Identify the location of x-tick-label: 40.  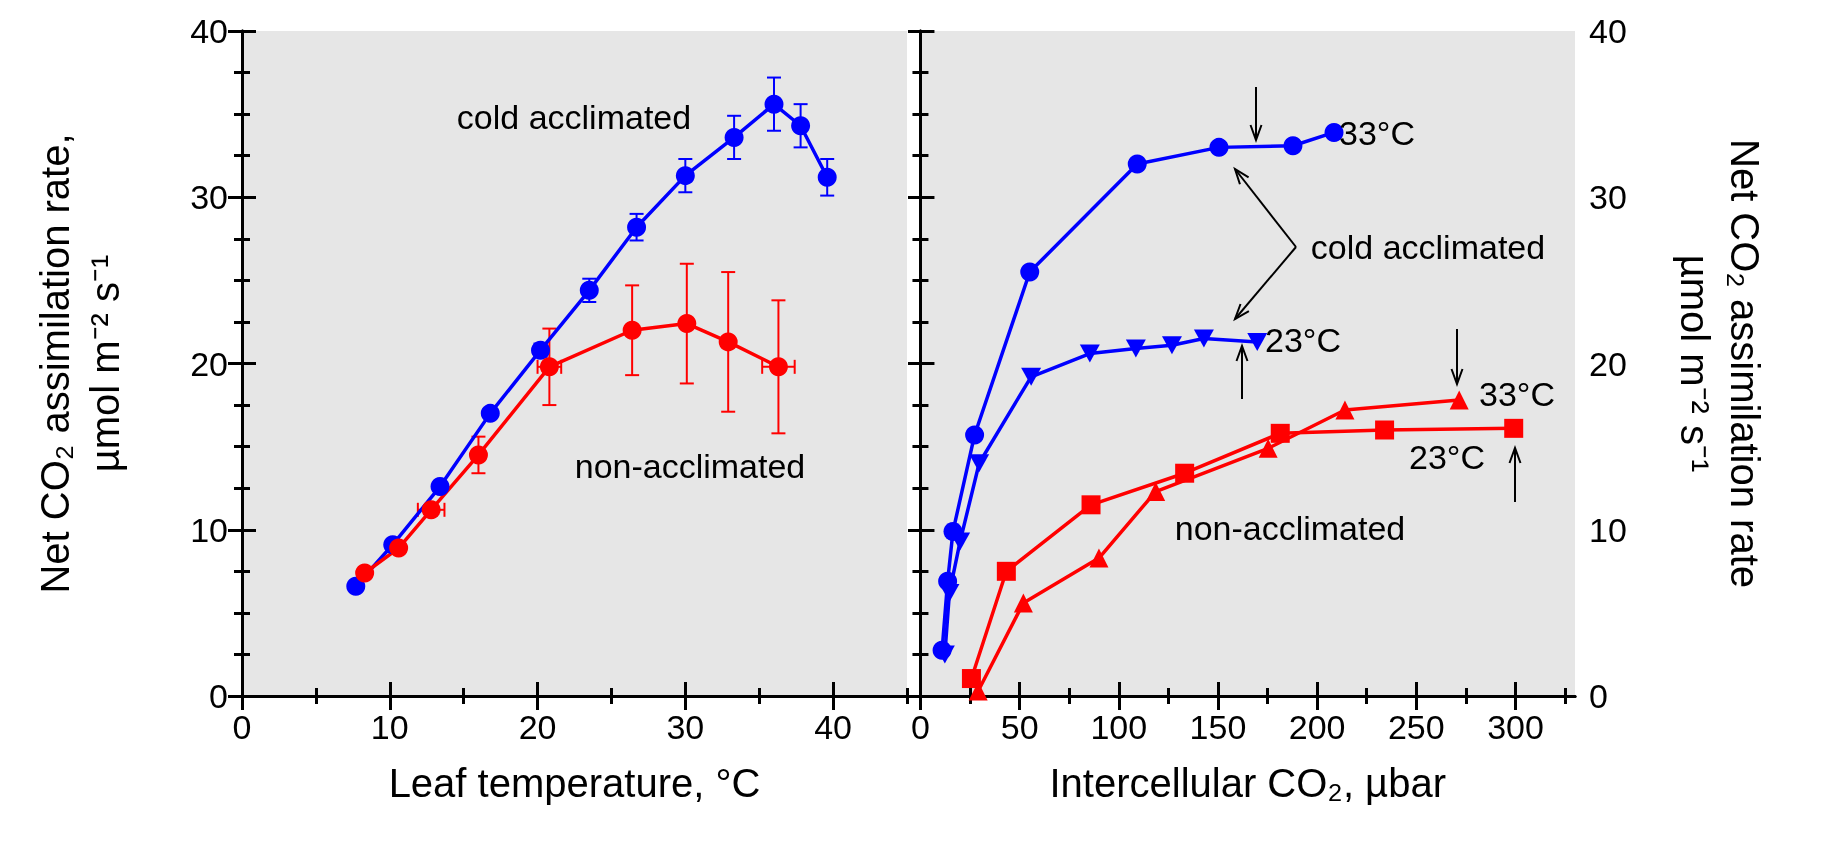
(833, 727).